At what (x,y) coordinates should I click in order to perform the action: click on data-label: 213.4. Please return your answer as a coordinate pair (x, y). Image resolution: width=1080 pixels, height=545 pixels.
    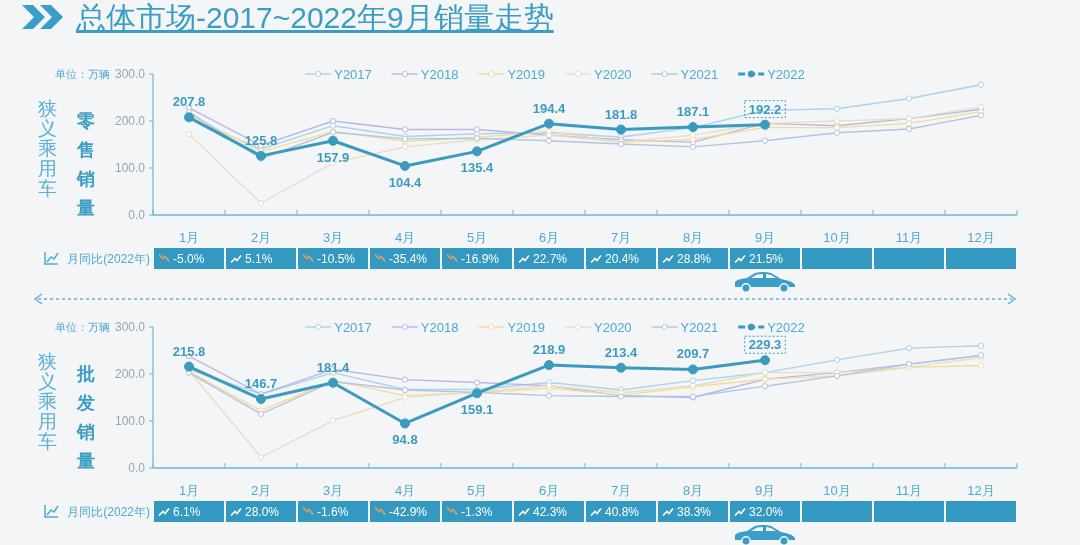
    Looking at the image, I should click on (621, 352).